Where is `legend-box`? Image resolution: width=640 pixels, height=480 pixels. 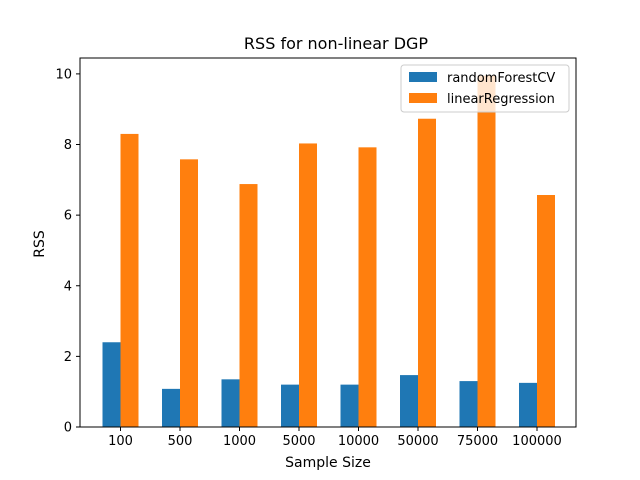
legend-box is located at coordinates (485, 88).